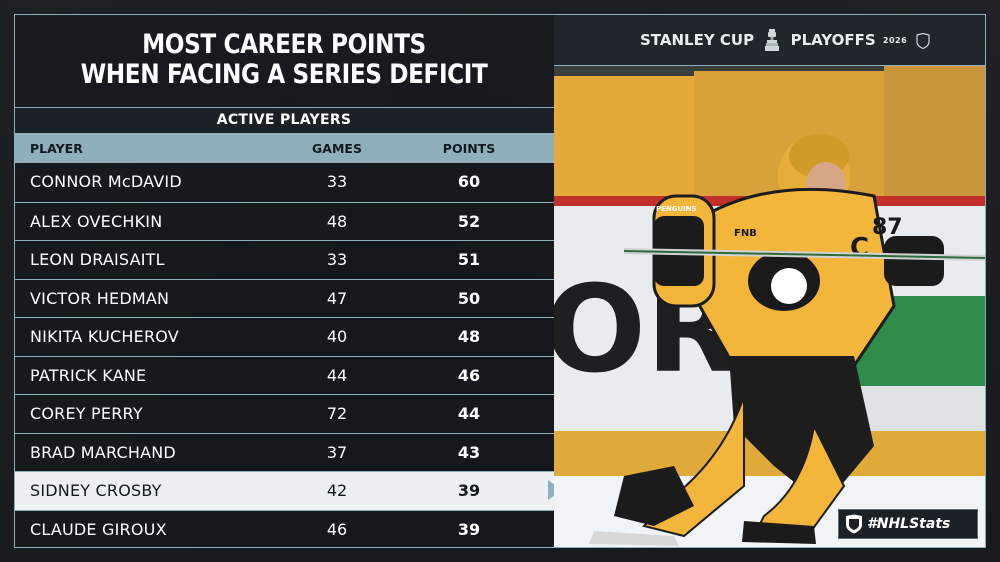 The width and height of the screenshot is (1000, 562). What do you see at coordinates (96, 221) in the screenshot?
I see `player-name: ALEX OVECHKIN` at bounding box center [96, 221].